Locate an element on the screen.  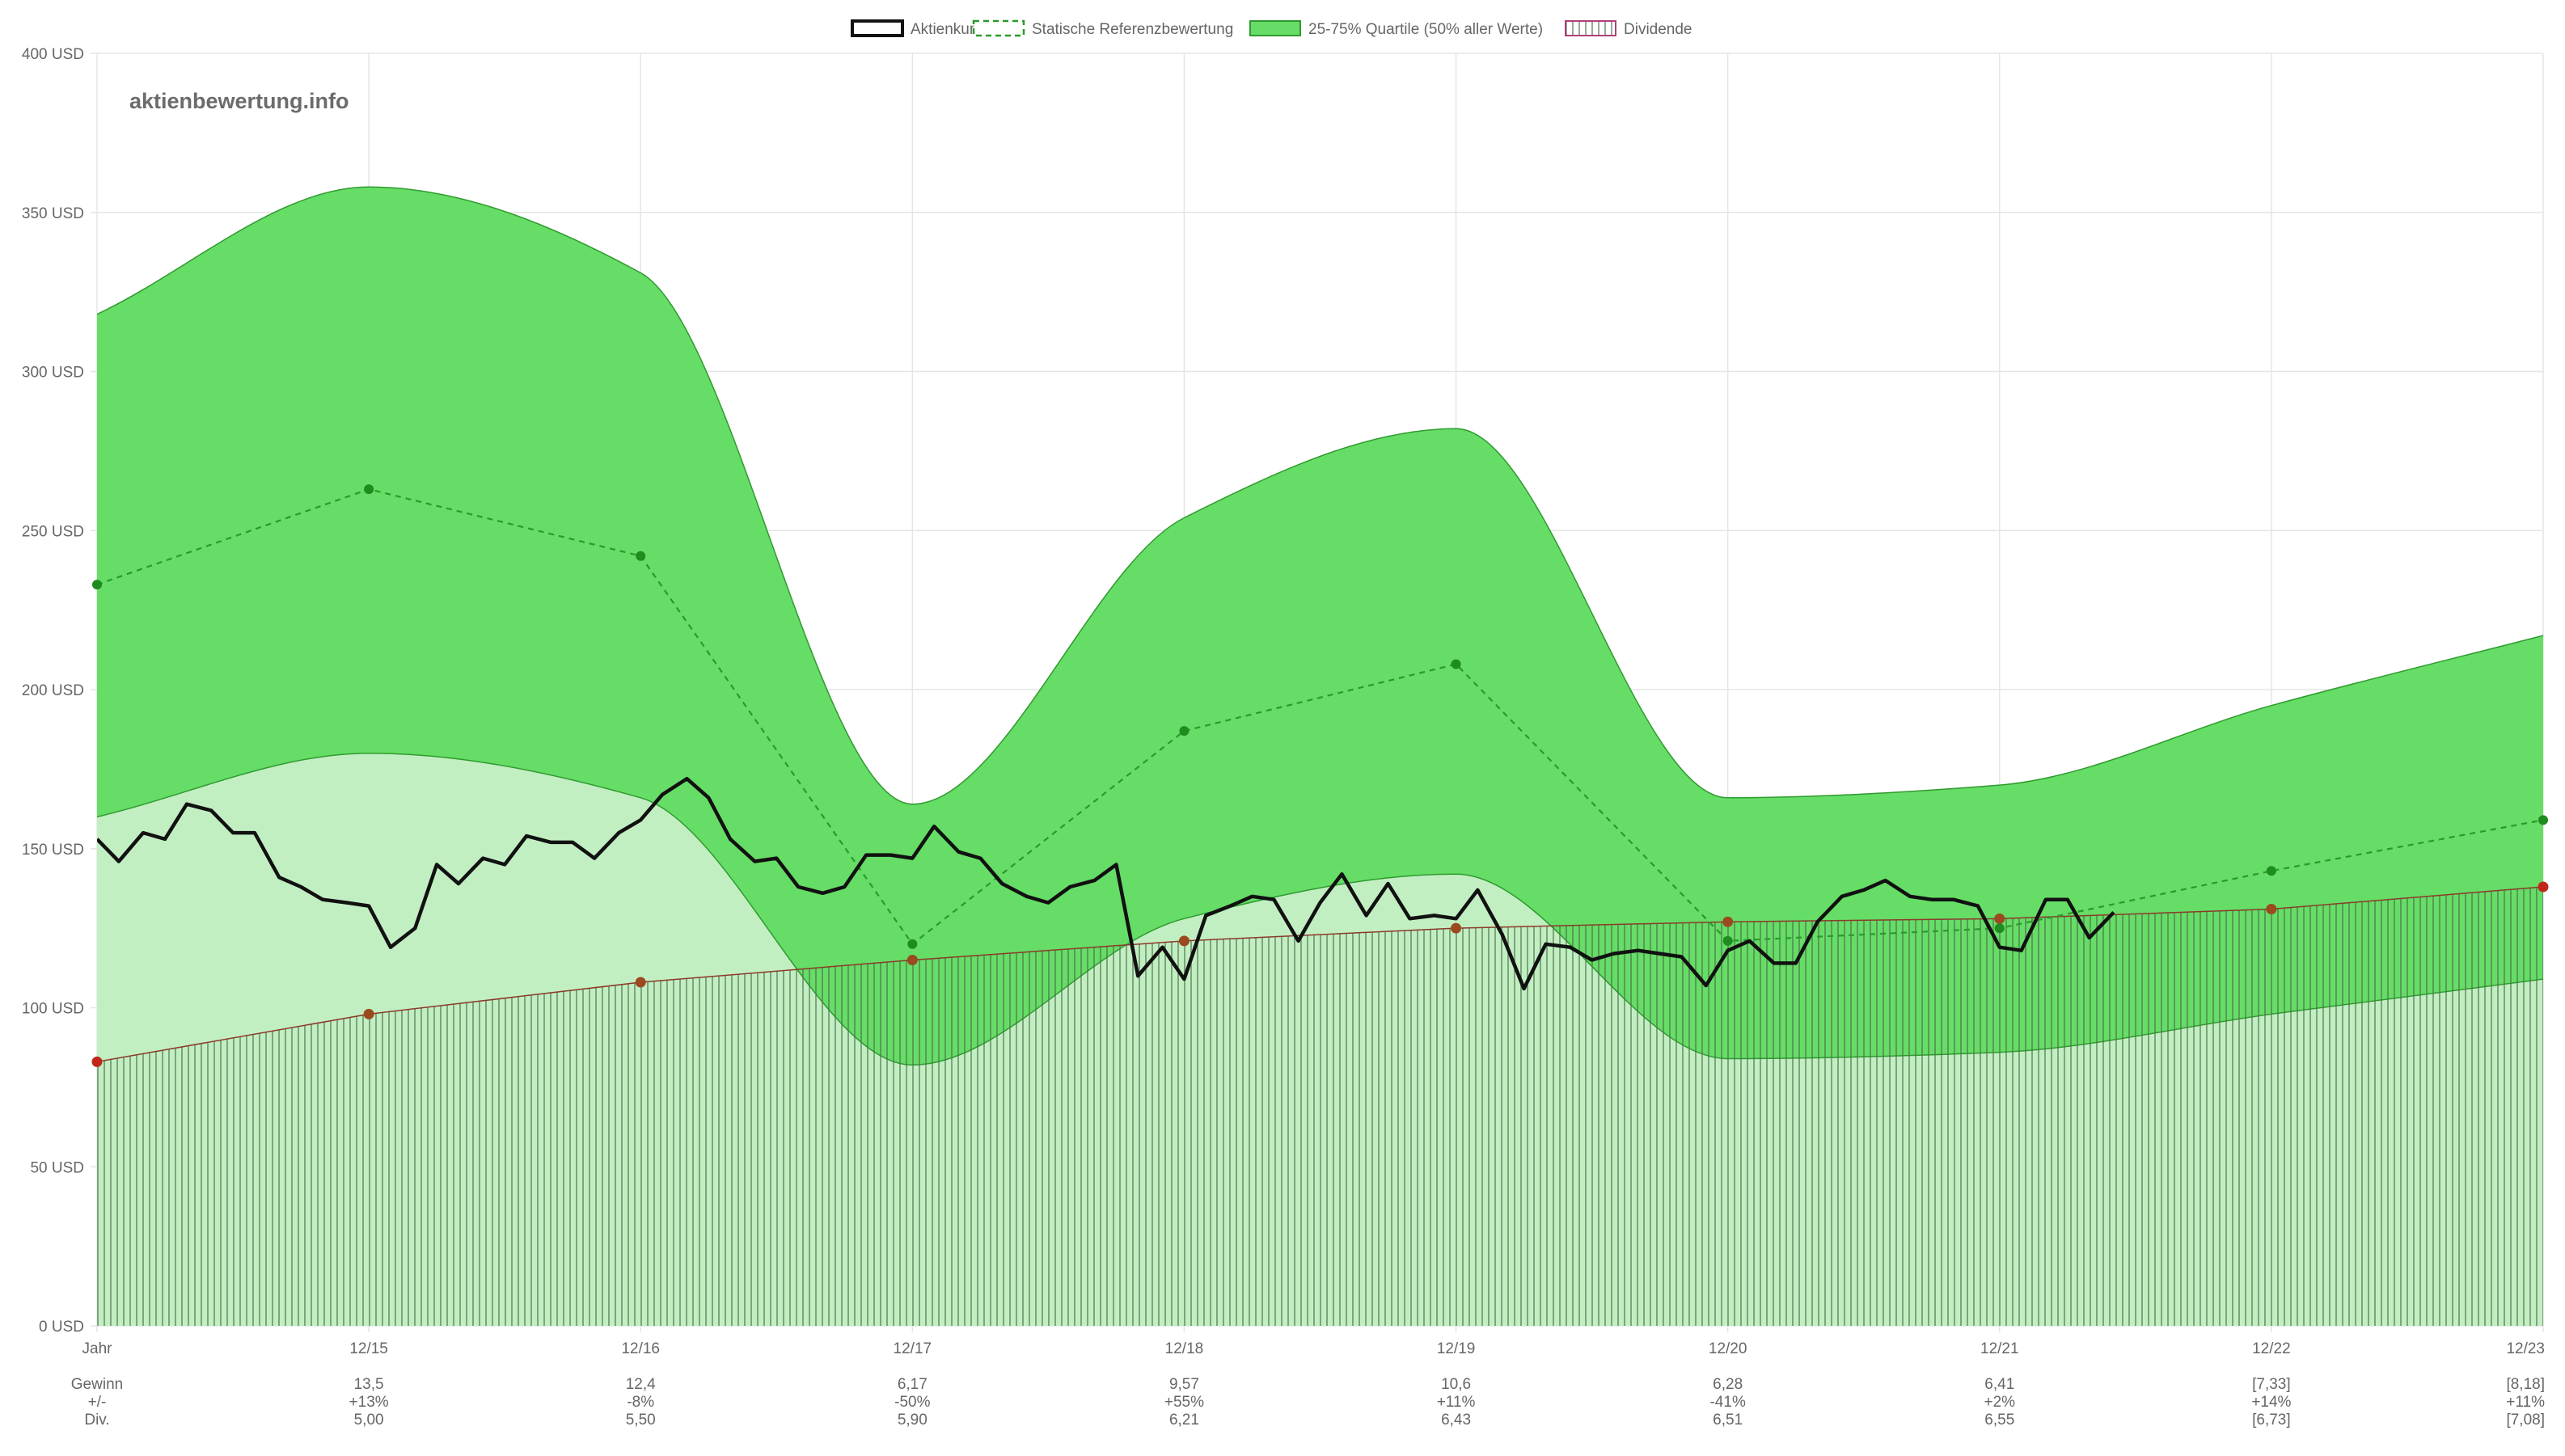
y-tick-label: 200 USD is located at coordinates (53, 690).